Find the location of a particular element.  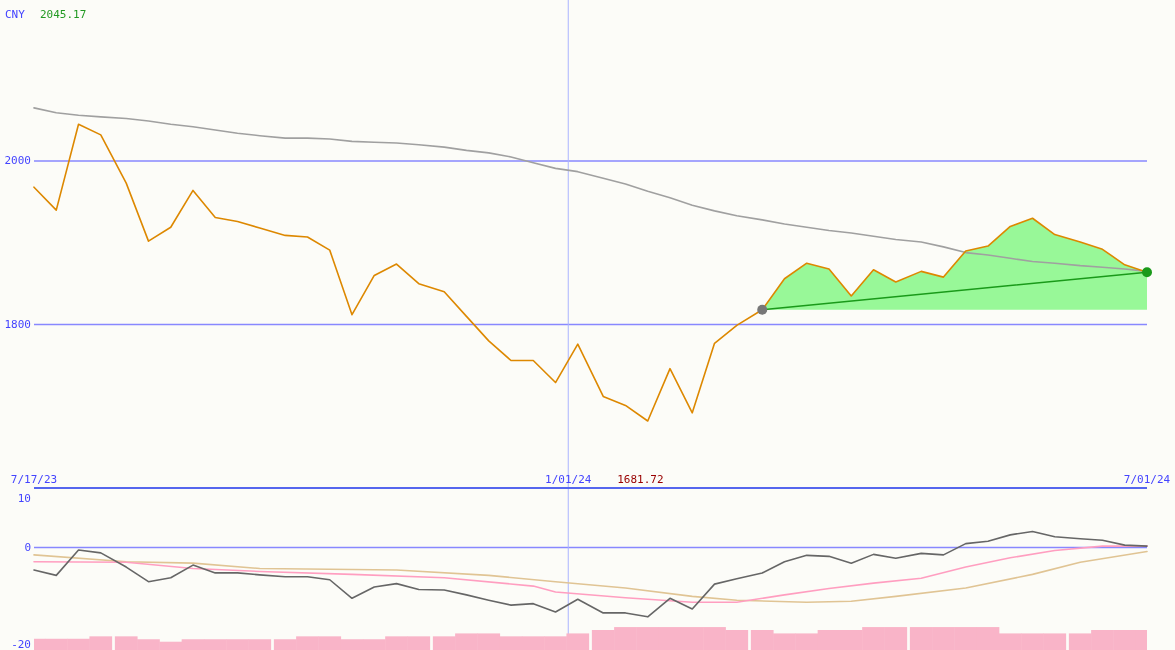

y-tick-label: -20 is located at coordinates (21, 644).